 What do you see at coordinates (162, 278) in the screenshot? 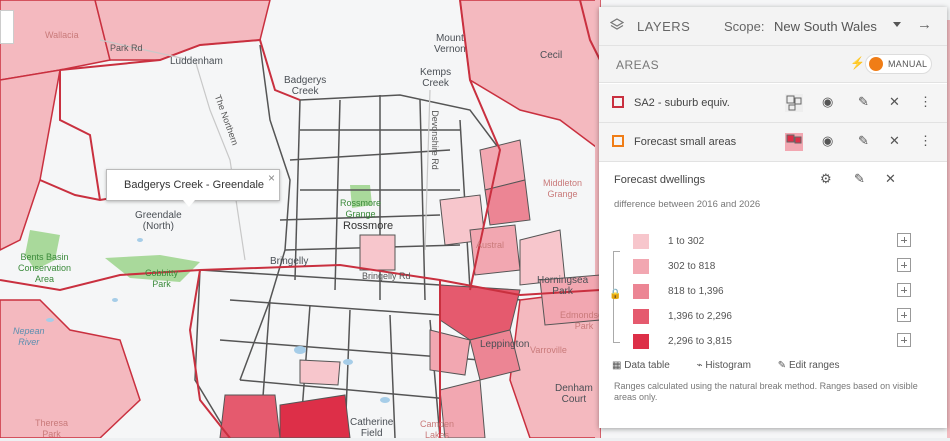
I see `place-label: Cobbitty Park` at bounding box center [162, 278].